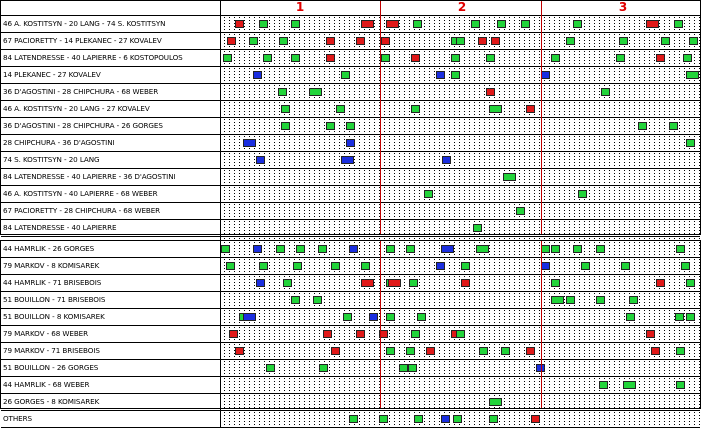 The height and width of the screenshot is (428, 702). What do you see at coordinates (54, 316) in the screenshot?
I see `defense-pair-row-label: 51 BOUILLON - 8 KOMISAREK` at bounding box center [54, 316].